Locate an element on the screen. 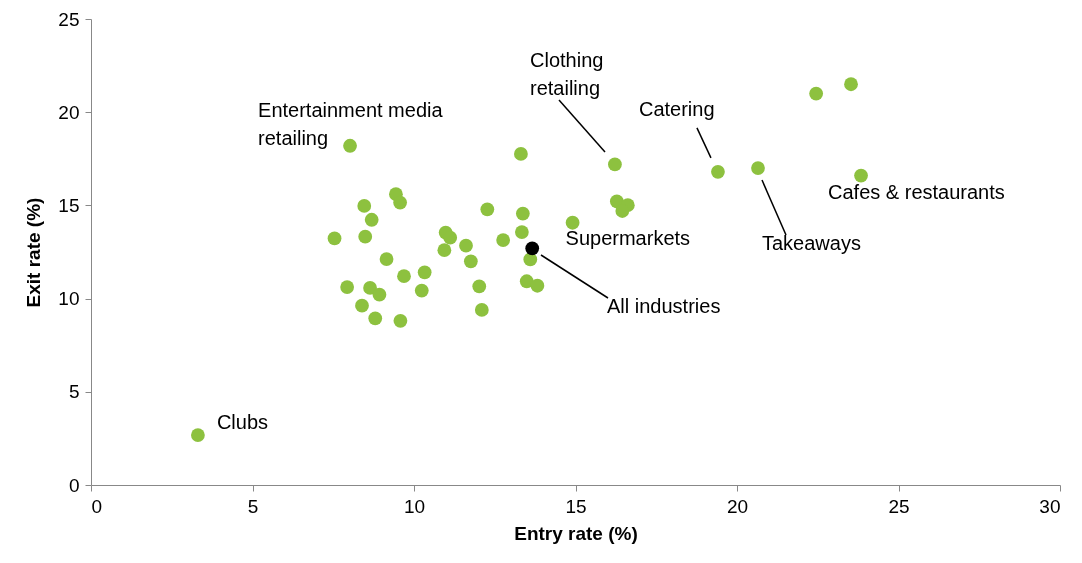 This screenshot has width=1082, height=563. x-tick-label: 25 is located at coordinates (899, 506).